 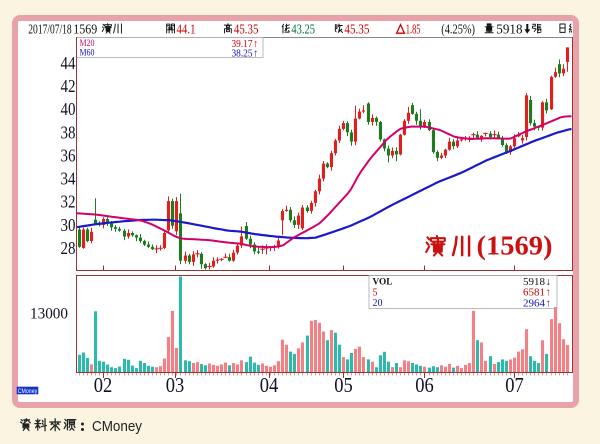 I want to click on svg-text: 32, so click(x=68, y=202).